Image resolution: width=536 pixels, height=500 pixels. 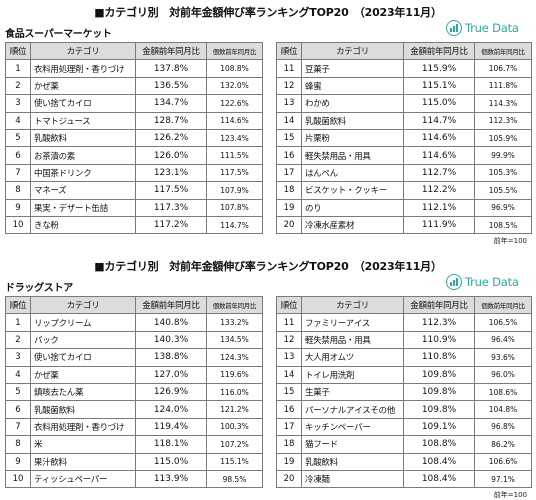 I want to click on logo-text: True Data, so click(x=492, y=28).